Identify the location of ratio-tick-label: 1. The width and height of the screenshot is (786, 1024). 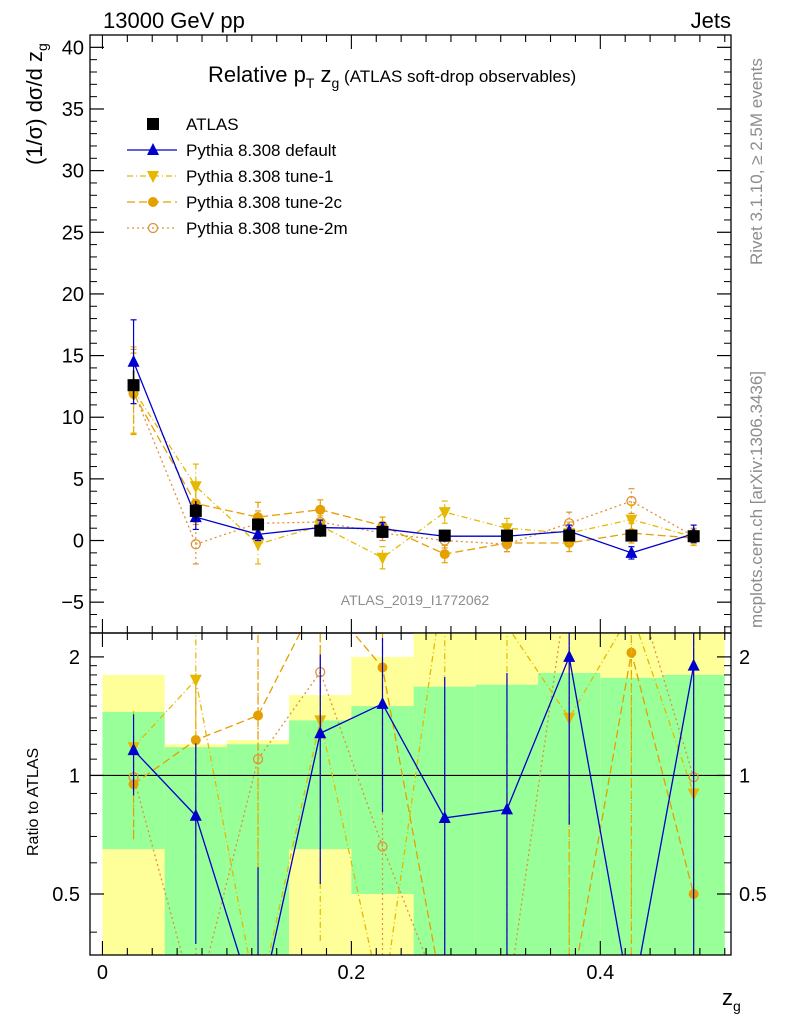
(74, 776).